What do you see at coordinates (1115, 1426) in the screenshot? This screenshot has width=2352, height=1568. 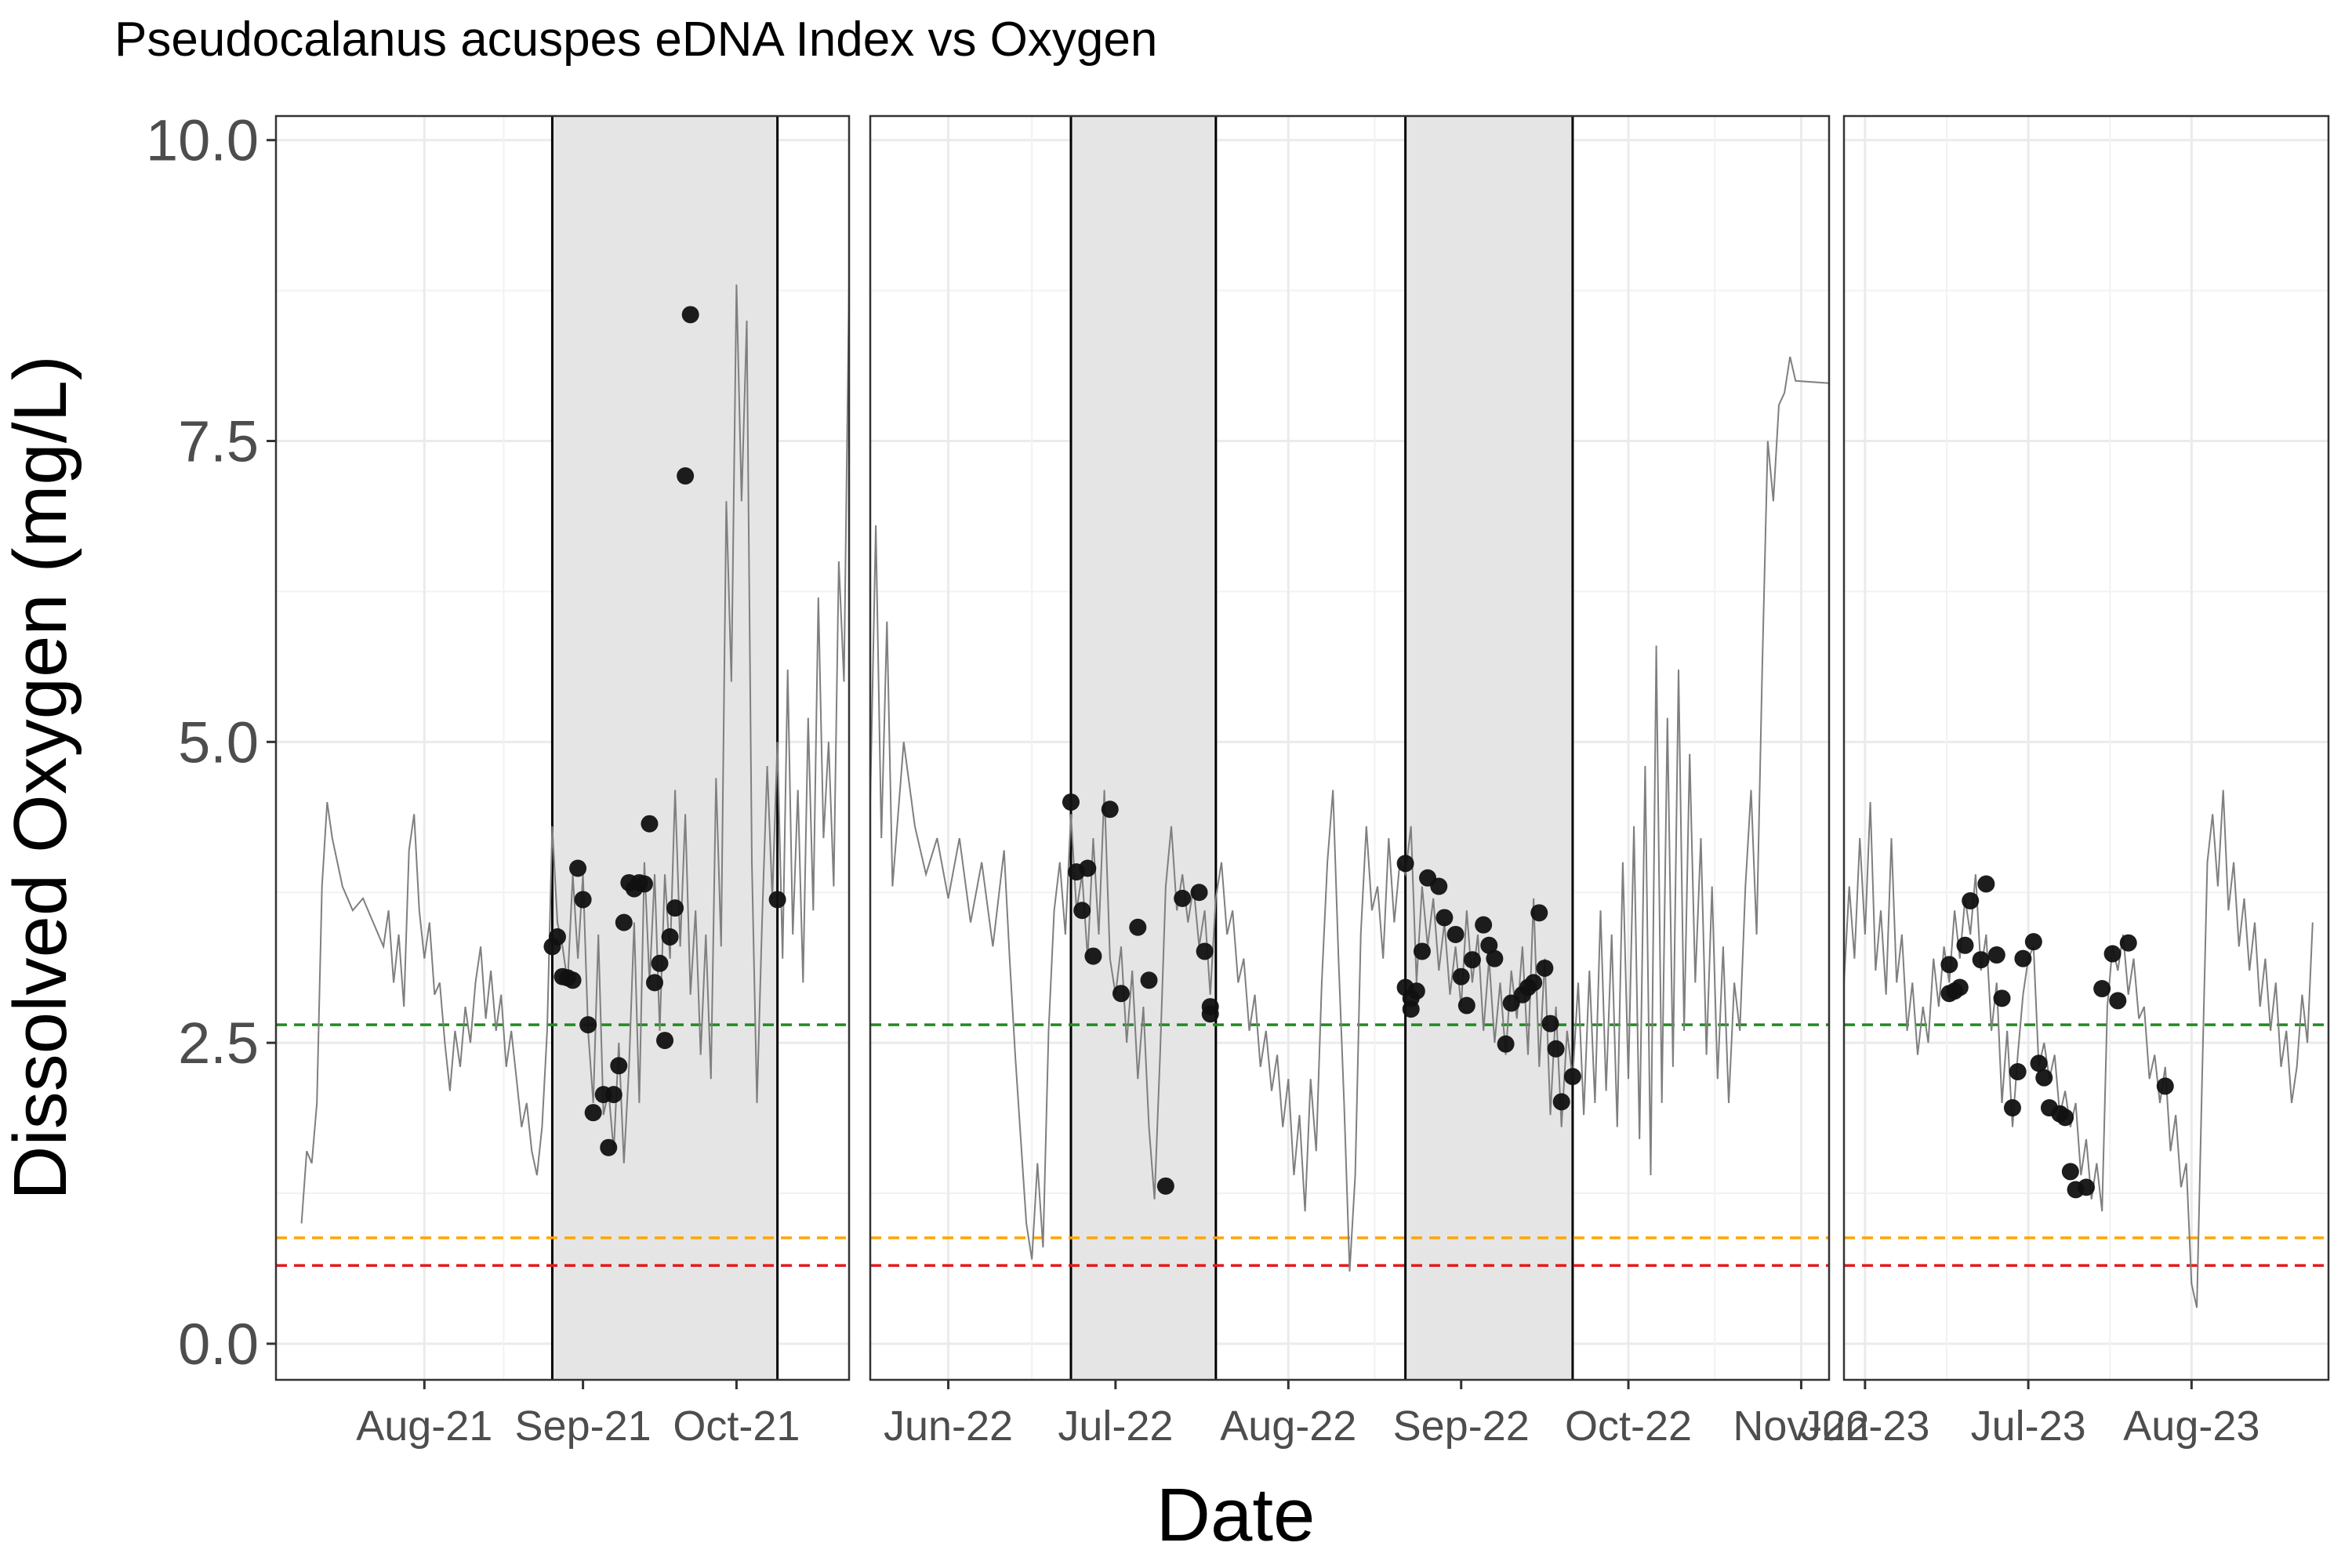 I see `x-tick-label: Jul-22` at bounding box center [1115, 1426].